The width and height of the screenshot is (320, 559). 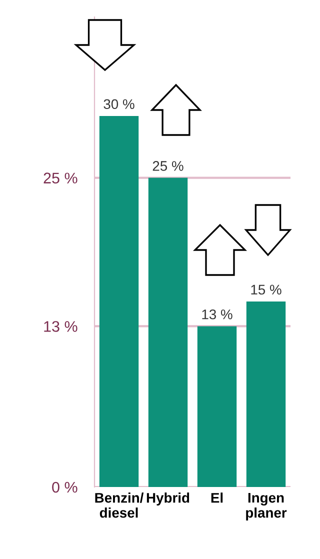 I want to click on data-label: 13 %, so click(x=217, y=314).